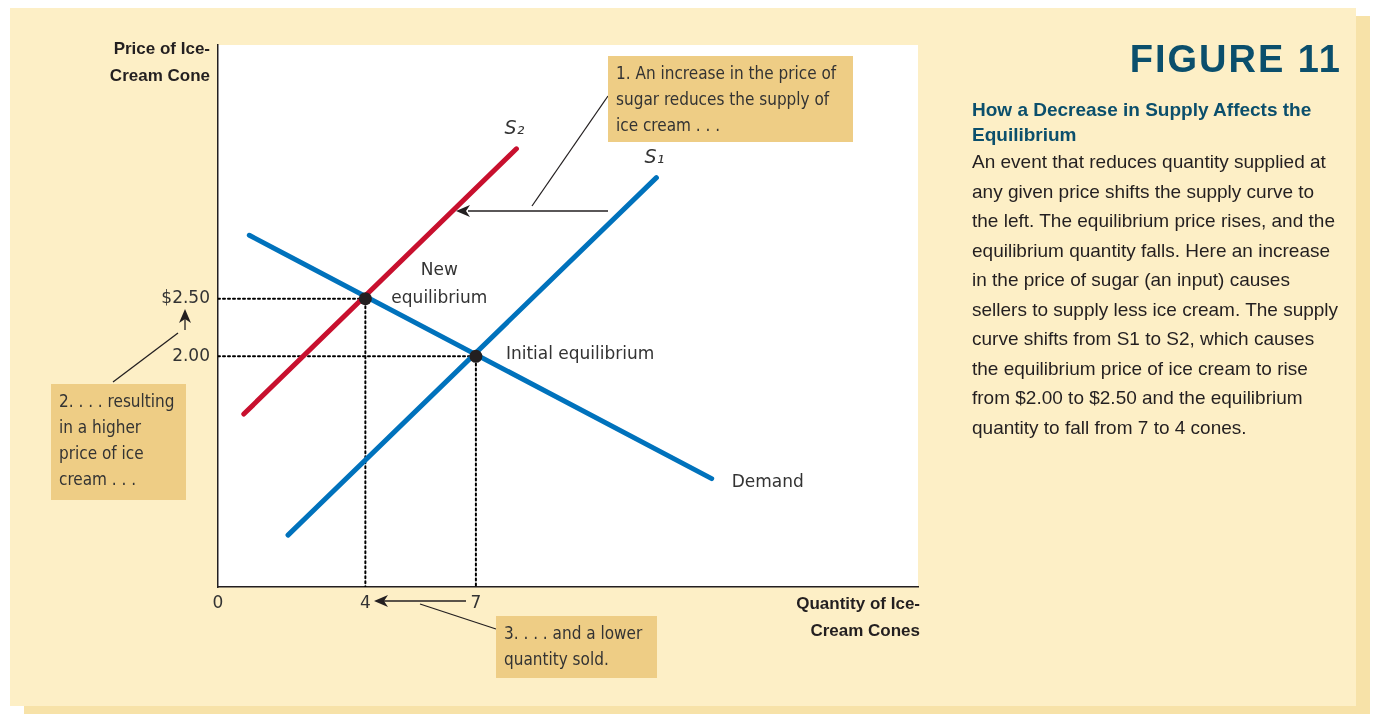  I want to click on y-tick-label: $2.50, so click(185, 297).